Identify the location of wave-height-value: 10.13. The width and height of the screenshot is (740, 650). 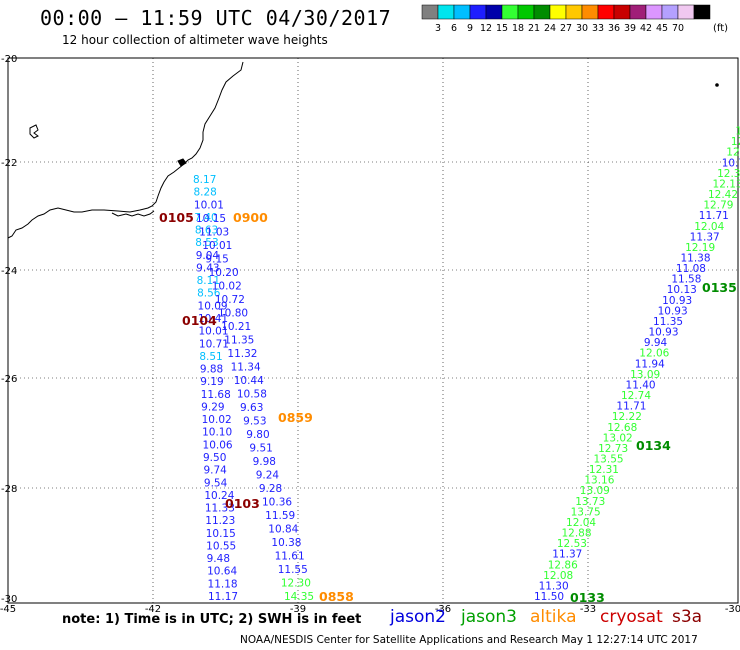
(682, 290).